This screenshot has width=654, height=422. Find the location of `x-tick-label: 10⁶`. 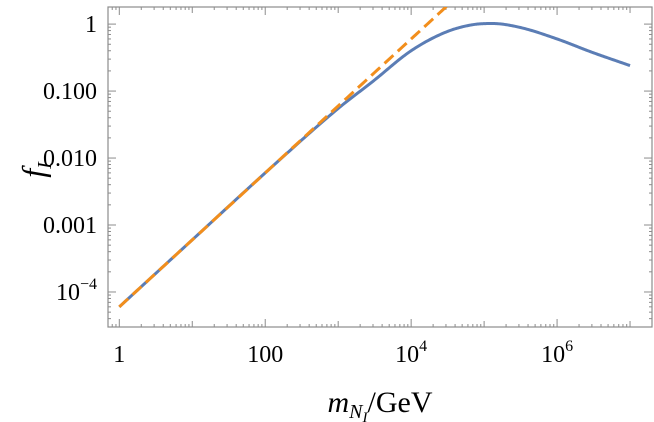

x-tick-label: 10⁶ is located at coordinates (557, 353).